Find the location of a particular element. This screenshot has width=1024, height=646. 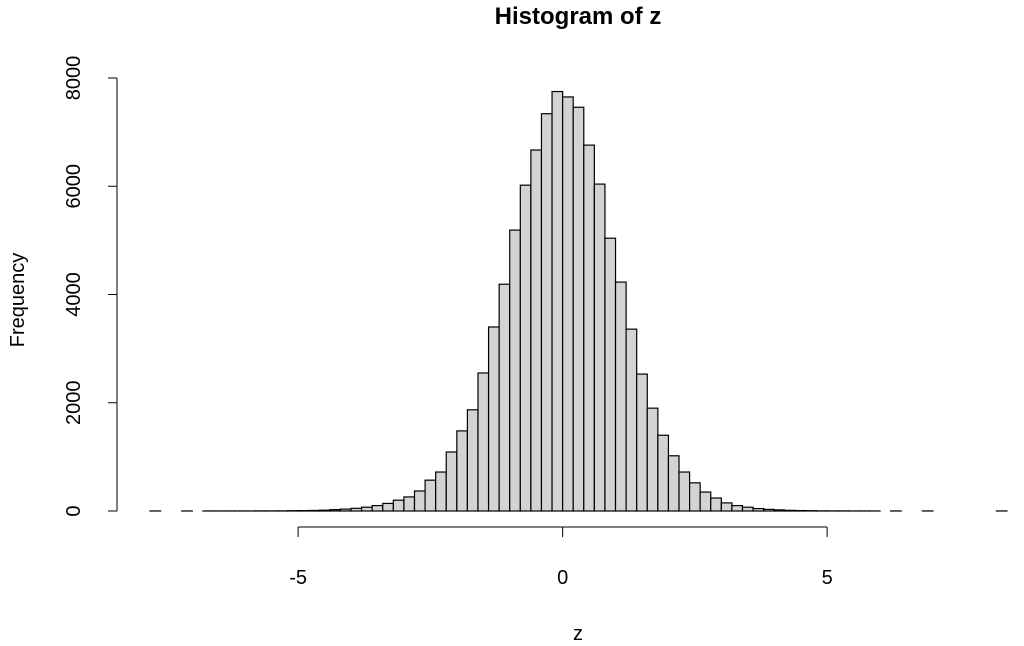

y-tick-label: 0 is located at coordinates (74, 510).